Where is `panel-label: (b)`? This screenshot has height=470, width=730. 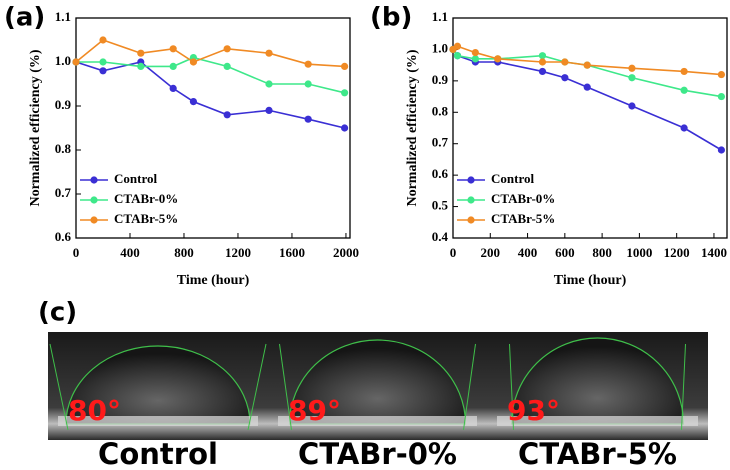
panel-label: (b) is located at coordinates (391, 18).